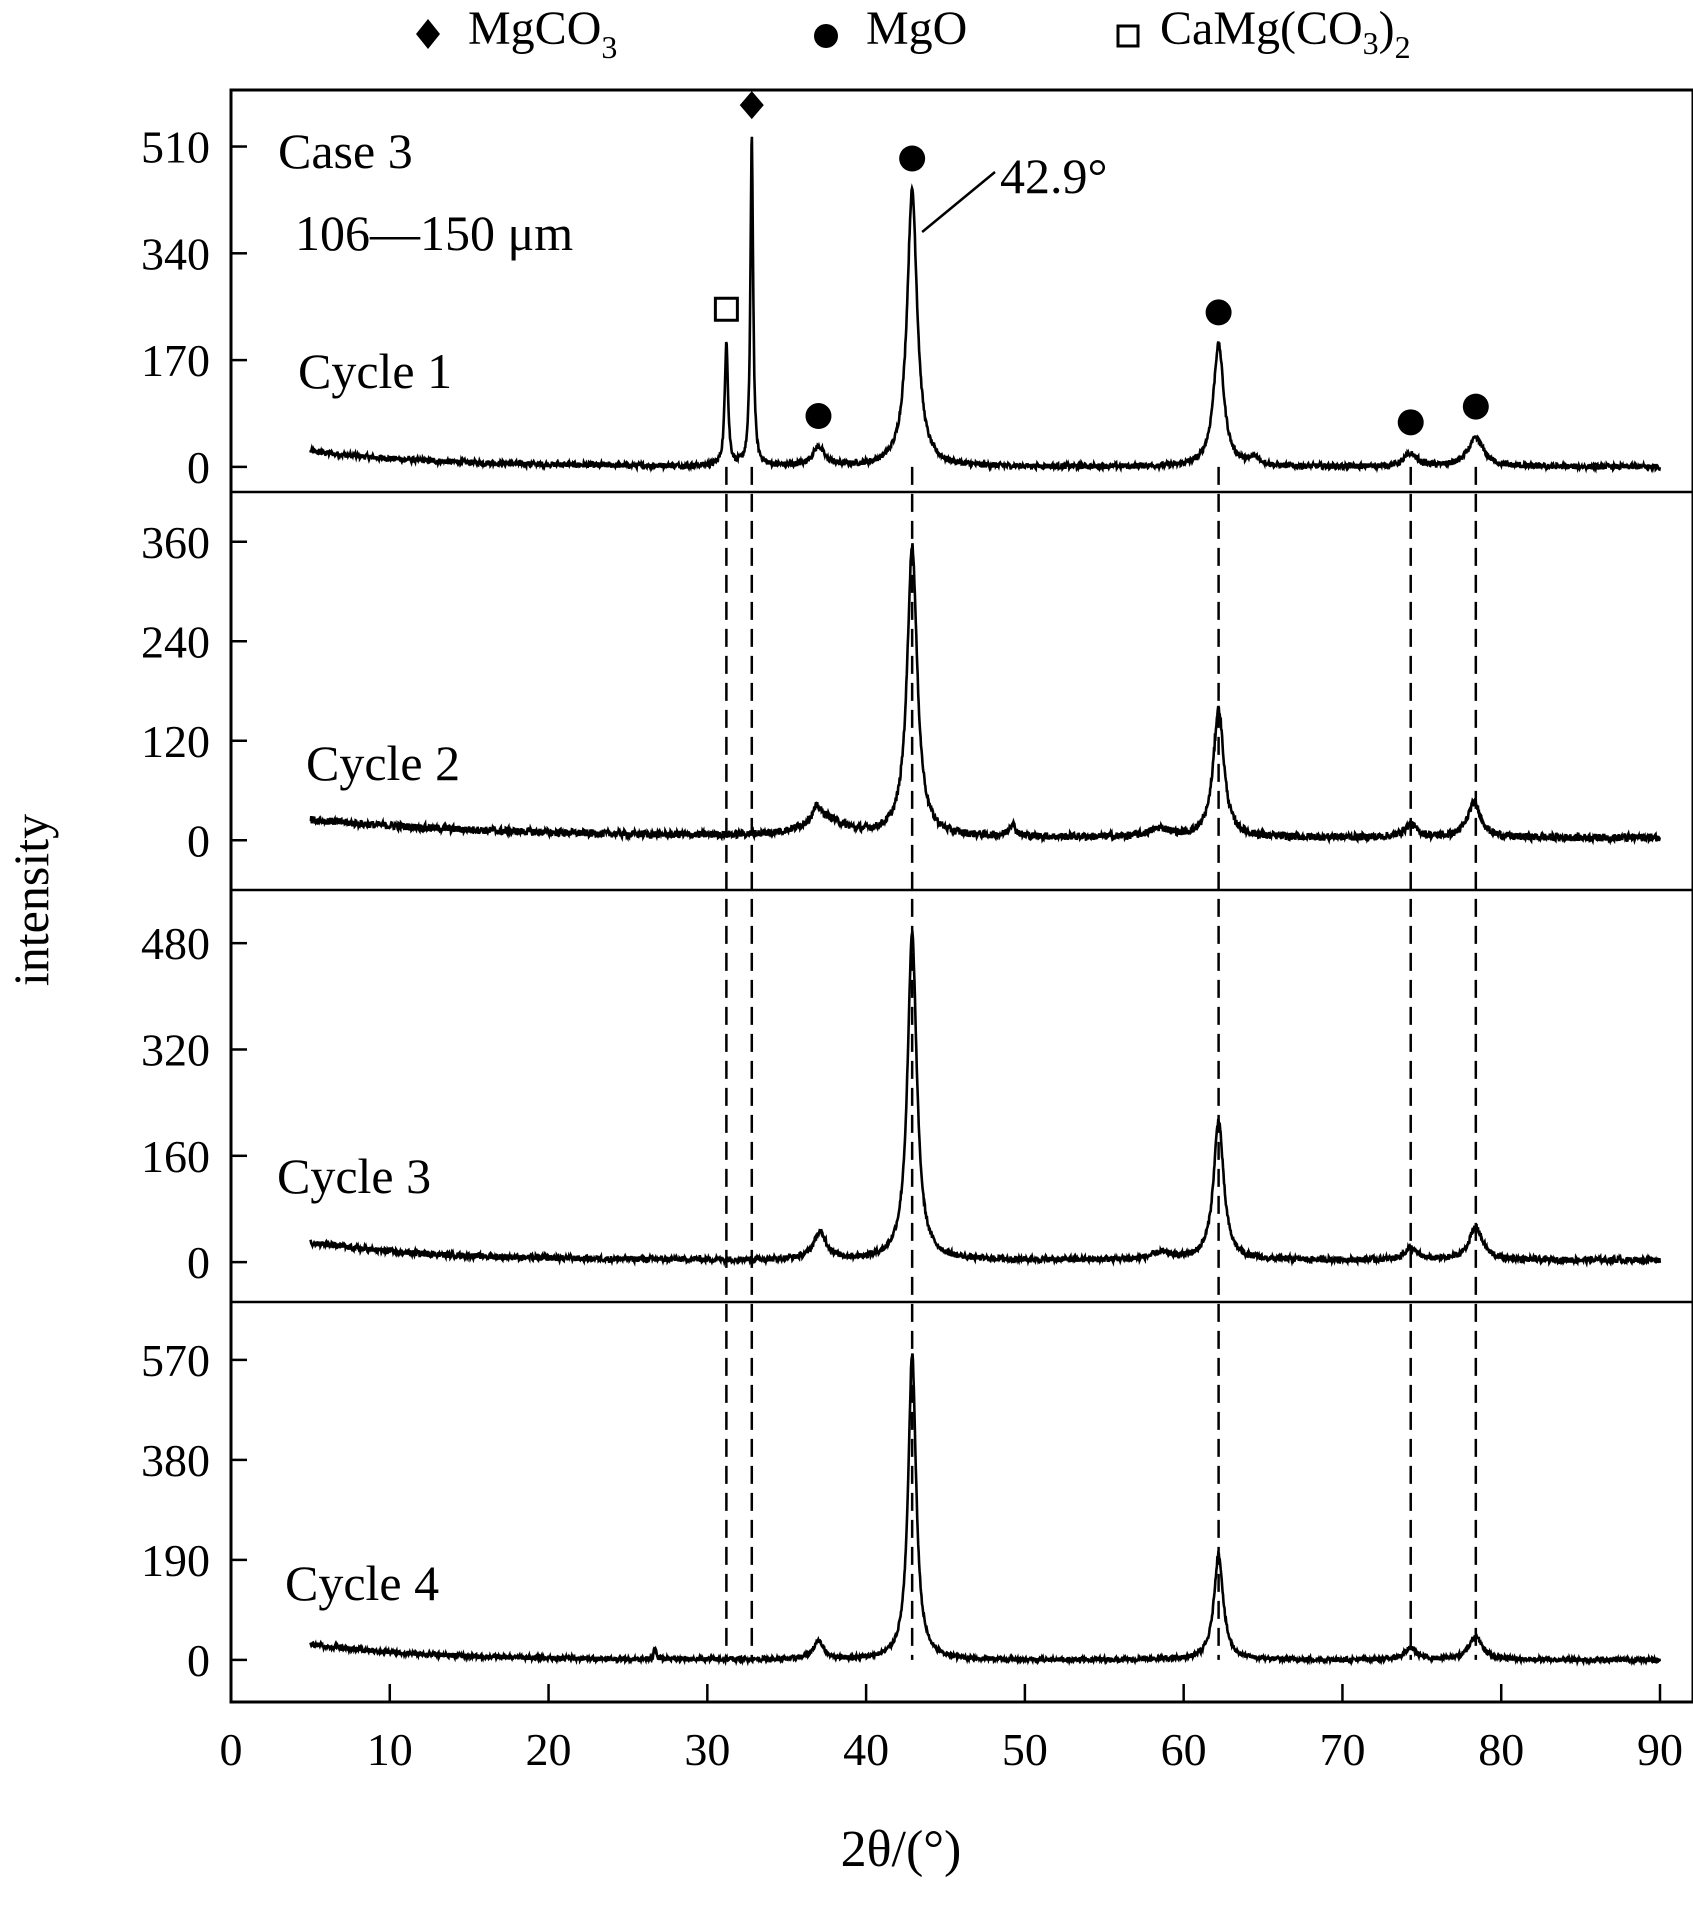 Image resolution: width=1693 pixels, height=1905 pixels. I want to click on peak-label: 42.9°, so click(1054, 176).